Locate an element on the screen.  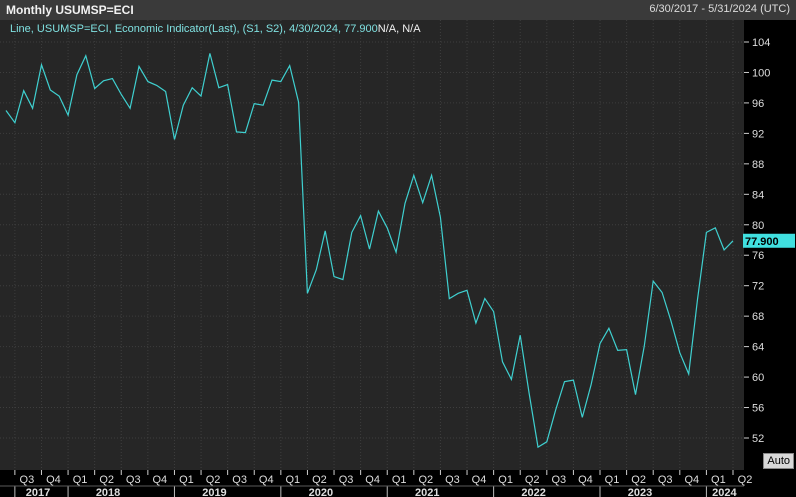
y-tick-label: 64 is located at coordinates (758, 348).